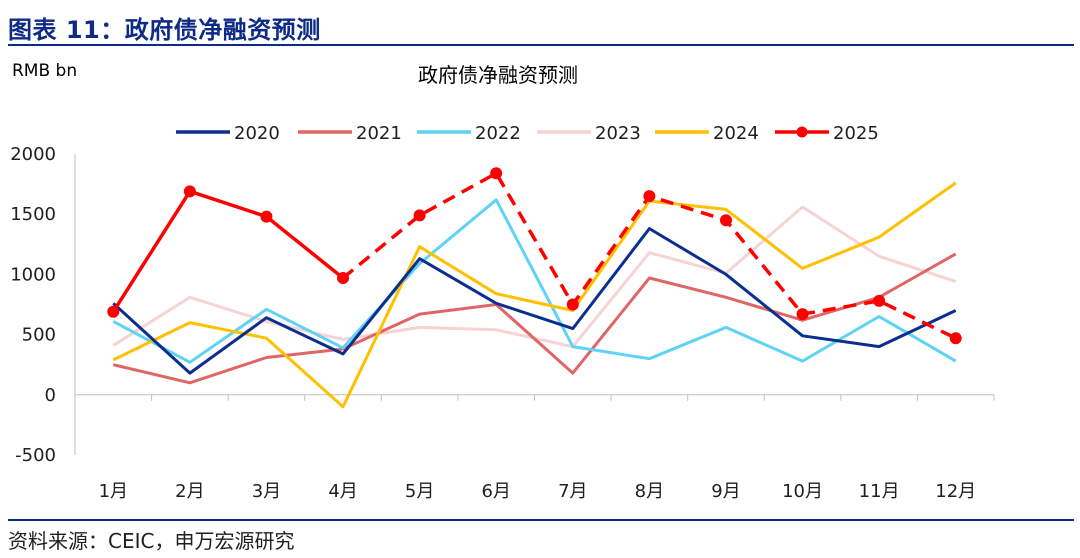 Image resolution: width=1080 pixels, height=558 pixels. What do you see at coordinates (342, 491) in the screenshot?
I see `x-tick-label-4: 4月` at bounding box center [342, 491].